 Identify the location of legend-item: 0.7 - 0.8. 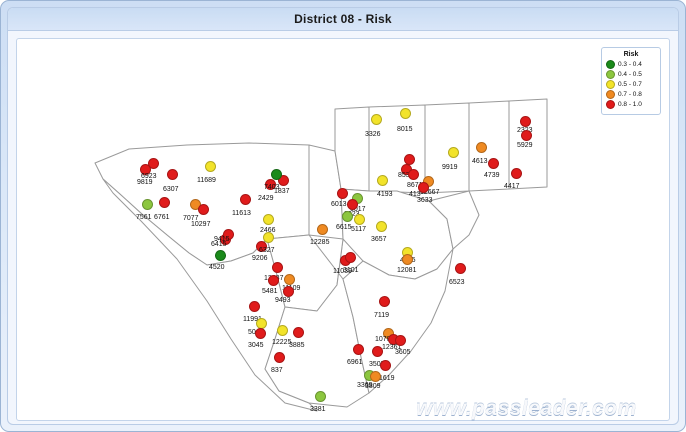
(631, 94).